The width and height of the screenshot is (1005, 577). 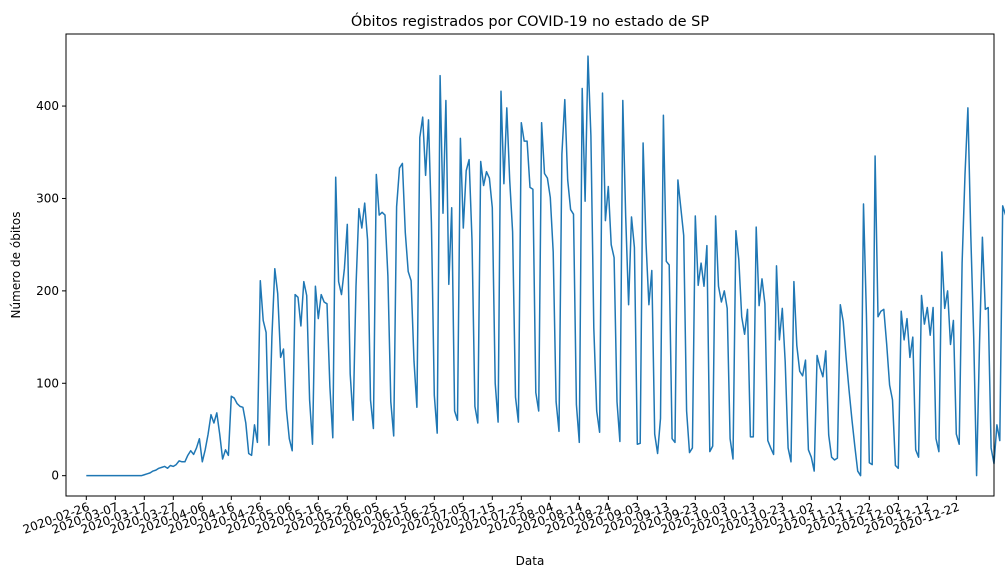 I want to click on y-axis-label: Número de óbitos, so click(x=16, y=265).